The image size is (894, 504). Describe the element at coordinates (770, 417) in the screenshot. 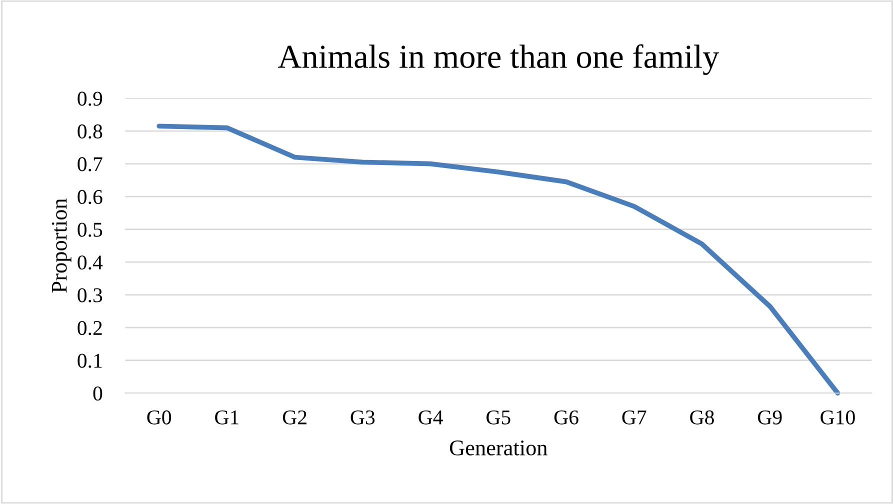

I see `x-tick-label: G9` at that location.